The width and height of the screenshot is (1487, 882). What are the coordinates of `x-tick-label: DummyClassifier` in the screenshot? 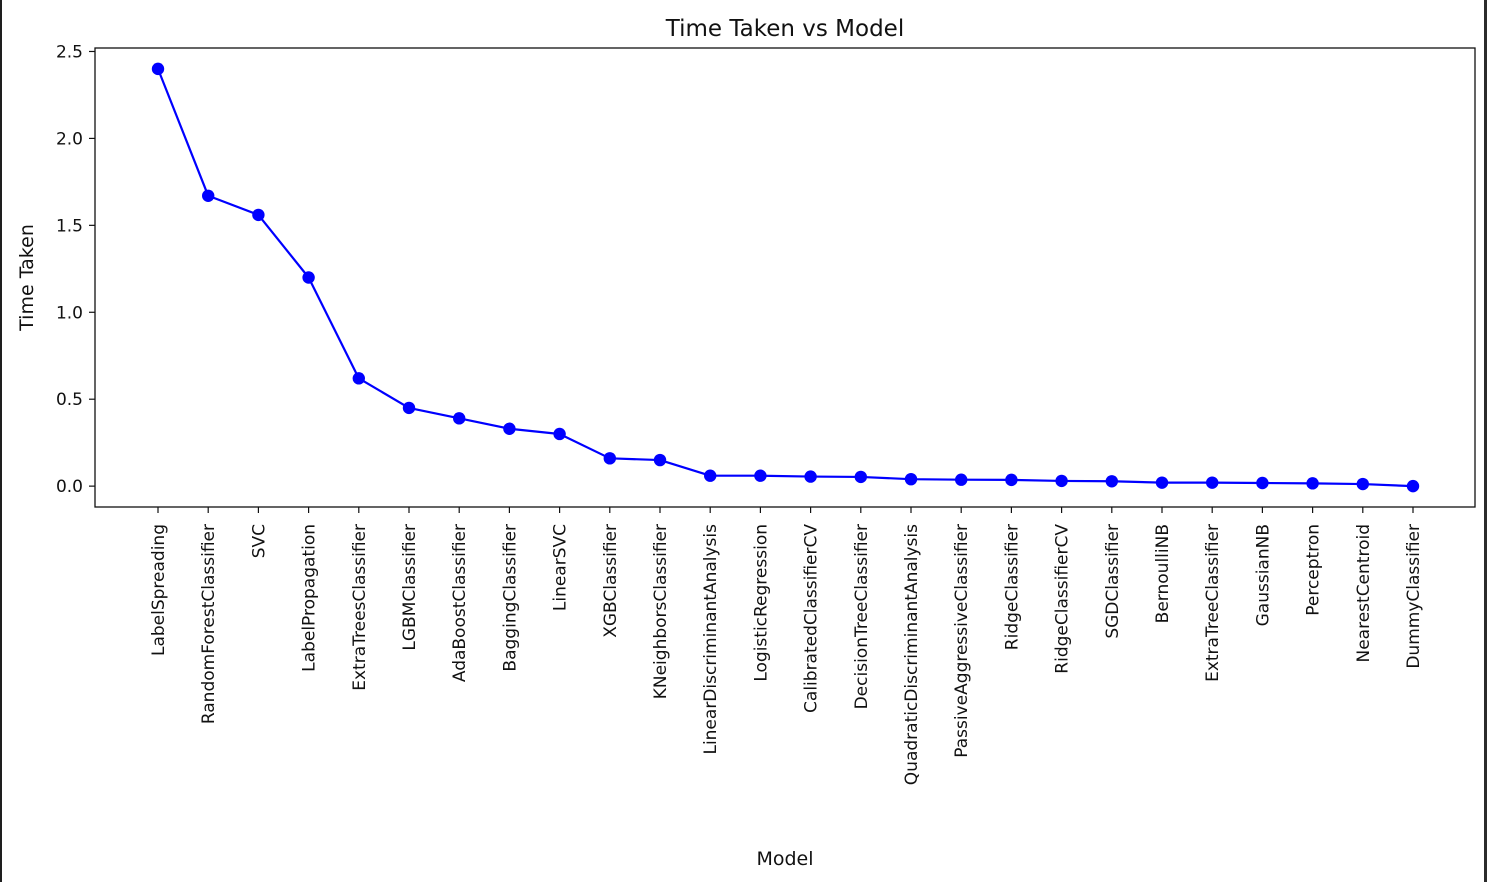 It's located at (1414, 596).